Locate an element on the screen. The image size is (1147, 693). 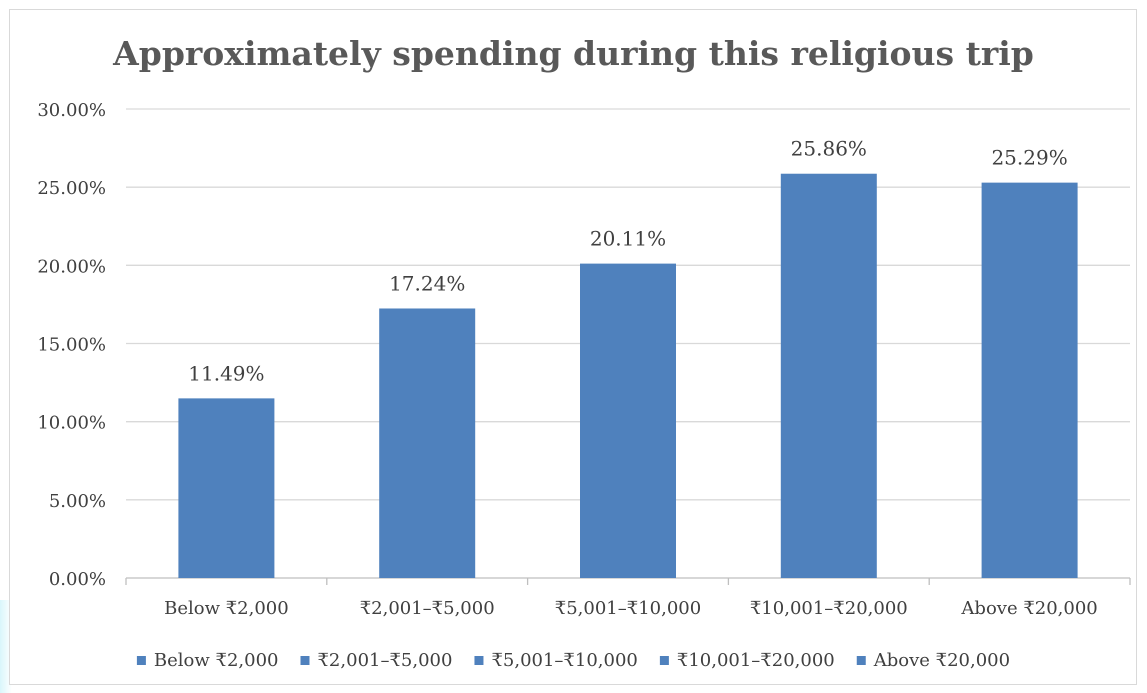
x-tick-label: ₹2,001–₹5,000 is located at coordinates (427, 608).